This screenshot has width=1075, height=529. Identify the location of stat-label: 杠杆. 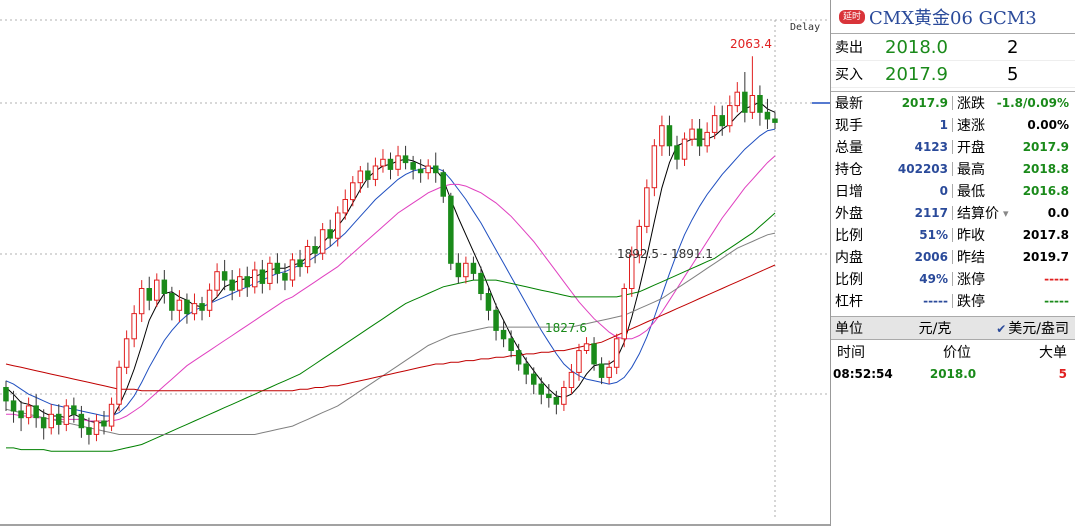
(849, 302).